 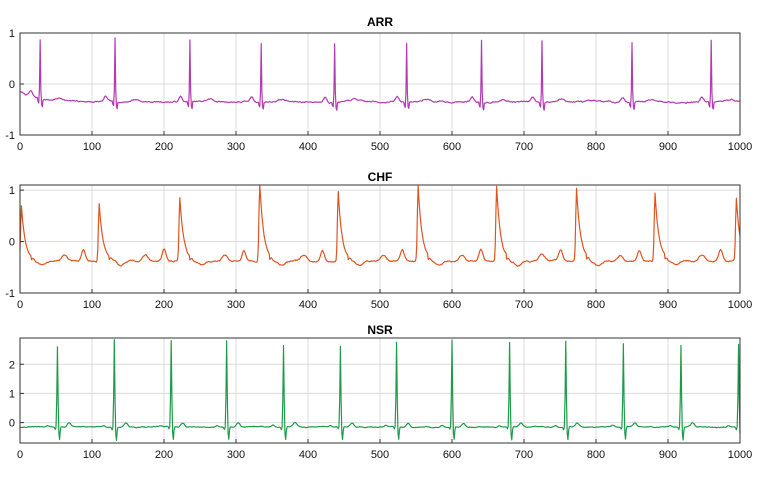 What do you see at coordinates (380, 330) in the screenshot?
I see `chart-title: NSR` at bounding box center [380, 330].